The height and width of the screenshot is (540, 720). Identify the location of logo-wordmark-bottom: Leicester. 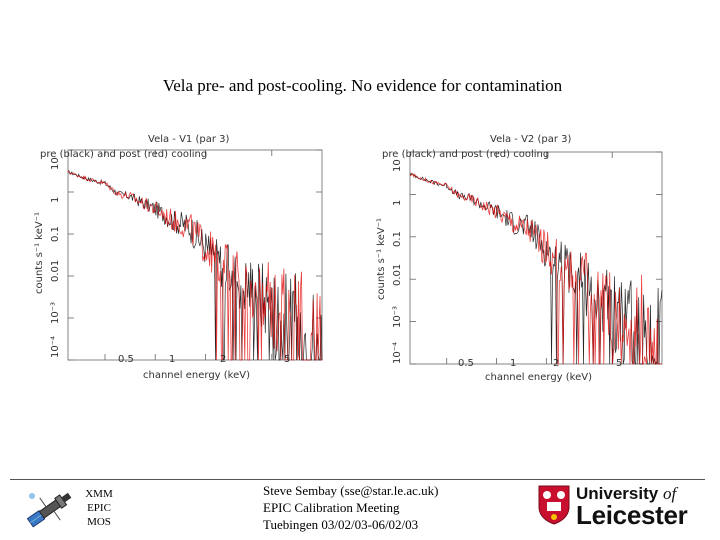
(632, 515).